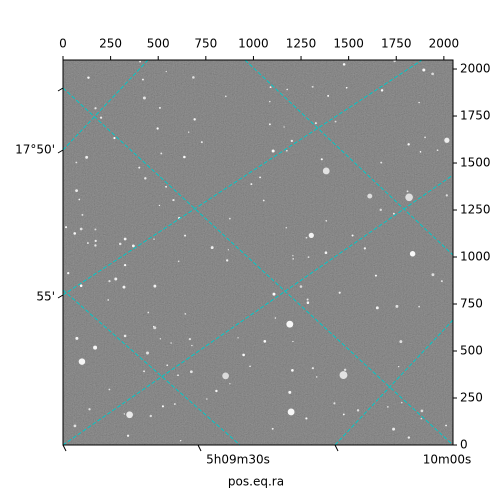 The height and width of the screenshot is (500, 500). What do you see at coordinates (471, 398) in the screenshot?
I see `y2-tick-label: 250` at bounding box center [471, 398].